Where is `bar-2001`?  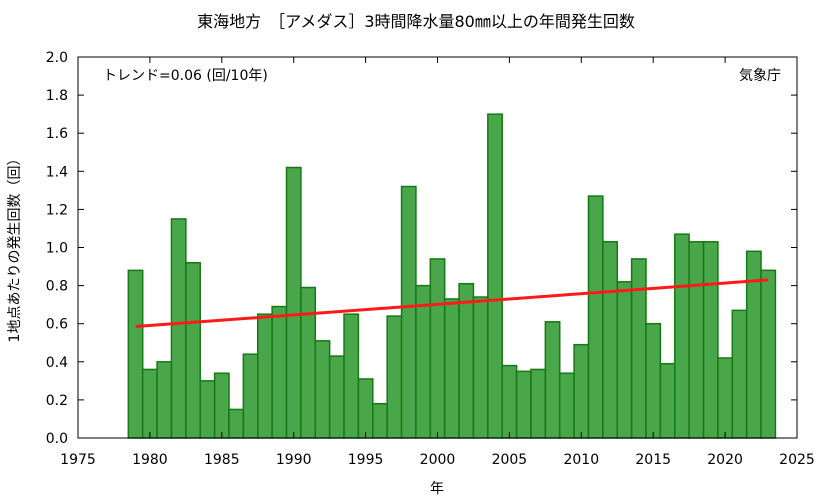 bar-2001 is located at coordinates (451, 368).